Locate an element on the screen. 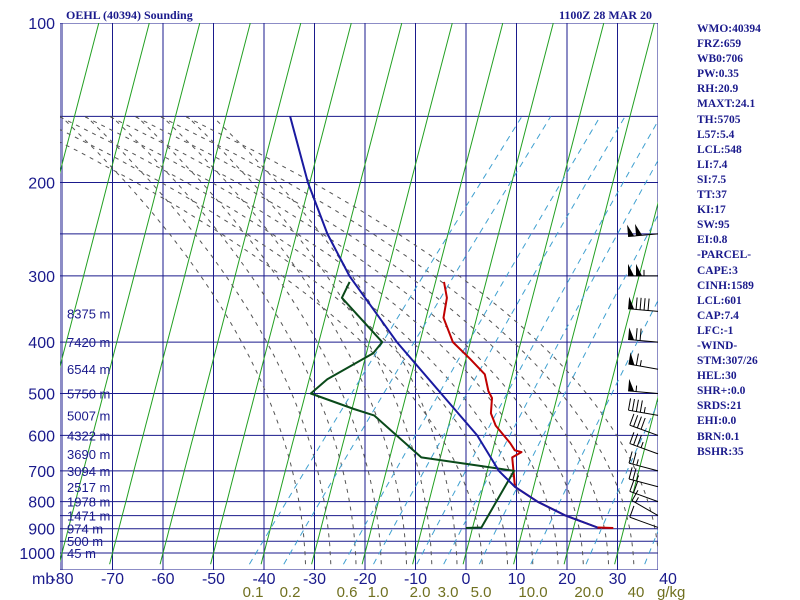  x-tick-label: 30 is located at coordinates (618, 579).